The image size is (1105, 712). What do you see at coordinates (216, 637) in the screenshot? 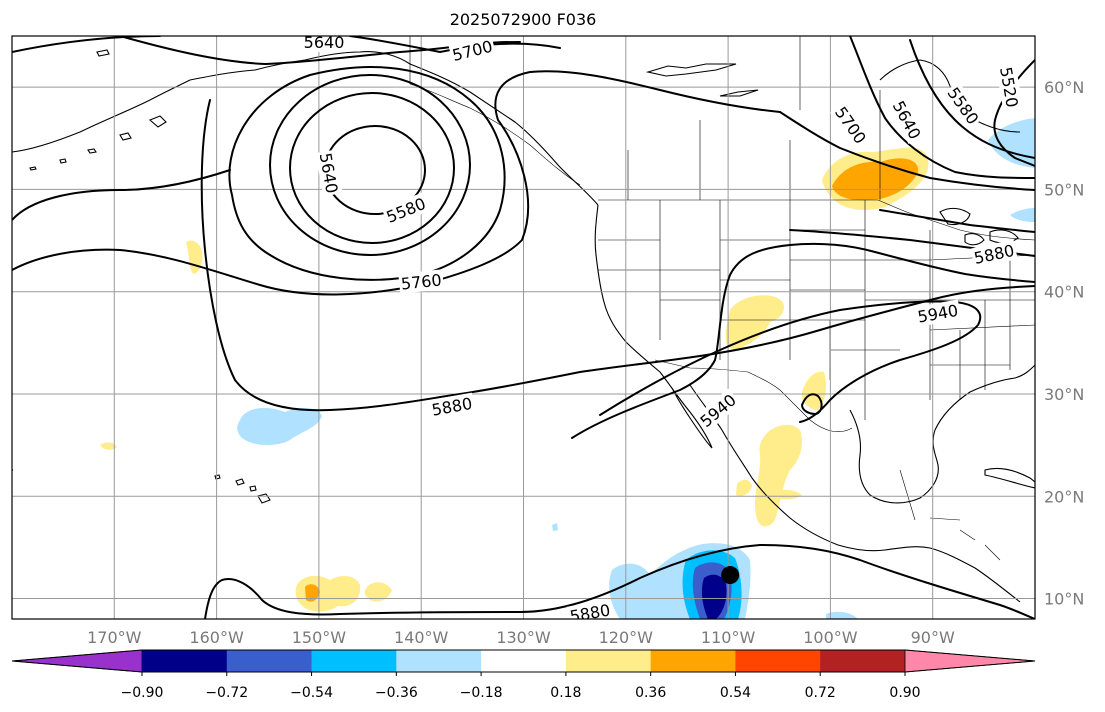
I see `lon-tick-label: 160°W` at bounding box center [216, 637].